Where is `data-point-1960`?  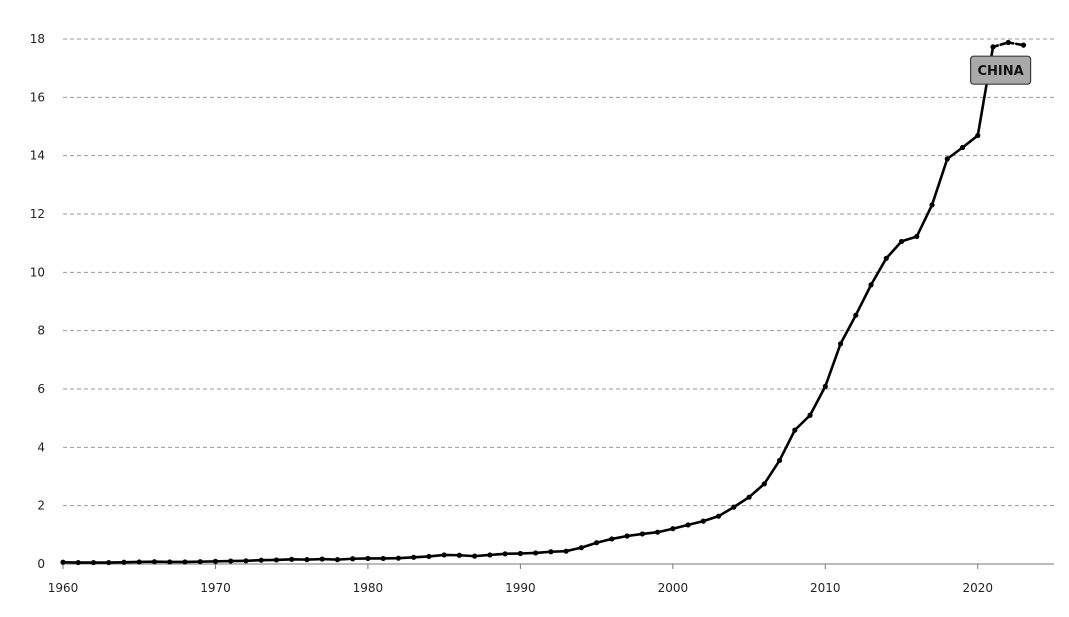 data-point-1960 is located at coordinates (63, 562).